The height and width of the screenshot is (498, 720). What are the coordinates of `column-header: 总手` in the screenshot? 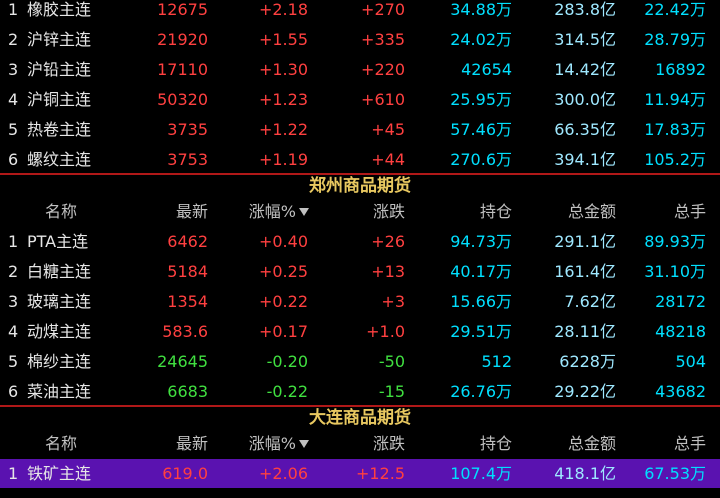 It's located at (689, 443).